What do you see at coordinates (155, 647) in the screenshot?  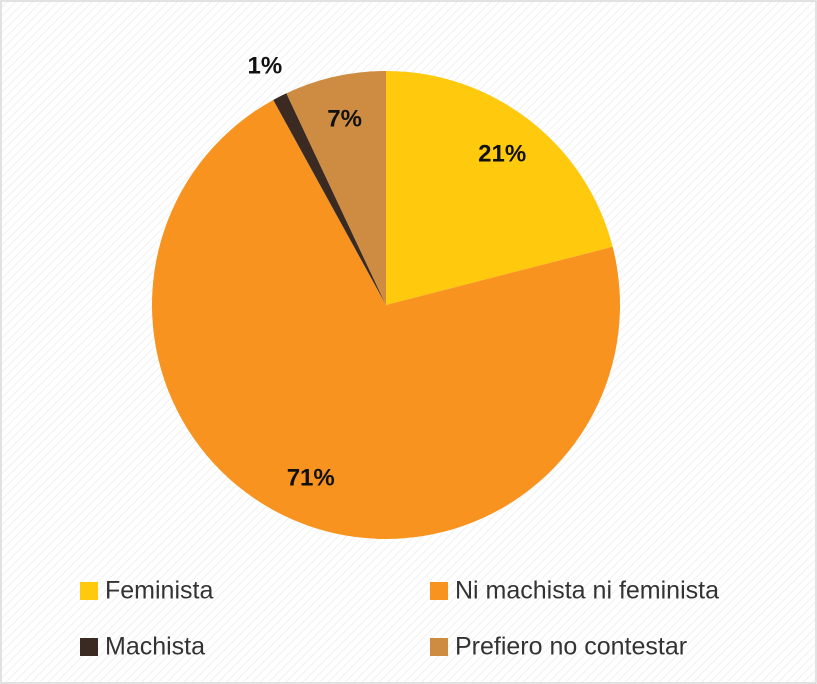 I see `legend-label: Machista` at bounding box center [155, 647].